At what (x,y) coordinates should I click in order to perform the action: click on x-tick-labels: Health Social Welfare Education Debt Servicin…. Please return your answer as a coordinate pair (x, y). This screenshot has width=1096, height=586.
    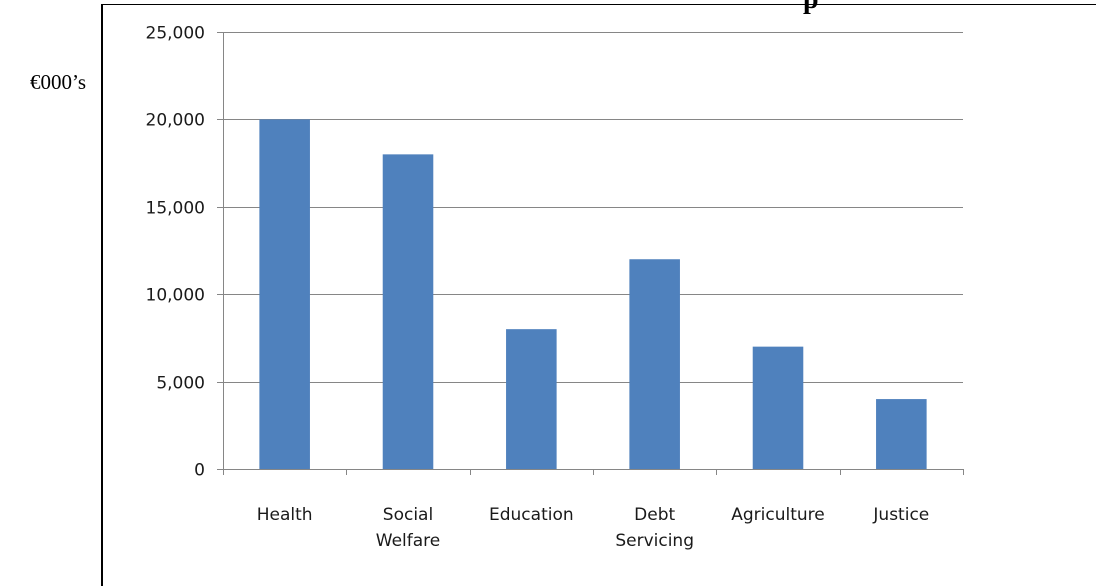
    Looking at the image, I should click on (593, 528).